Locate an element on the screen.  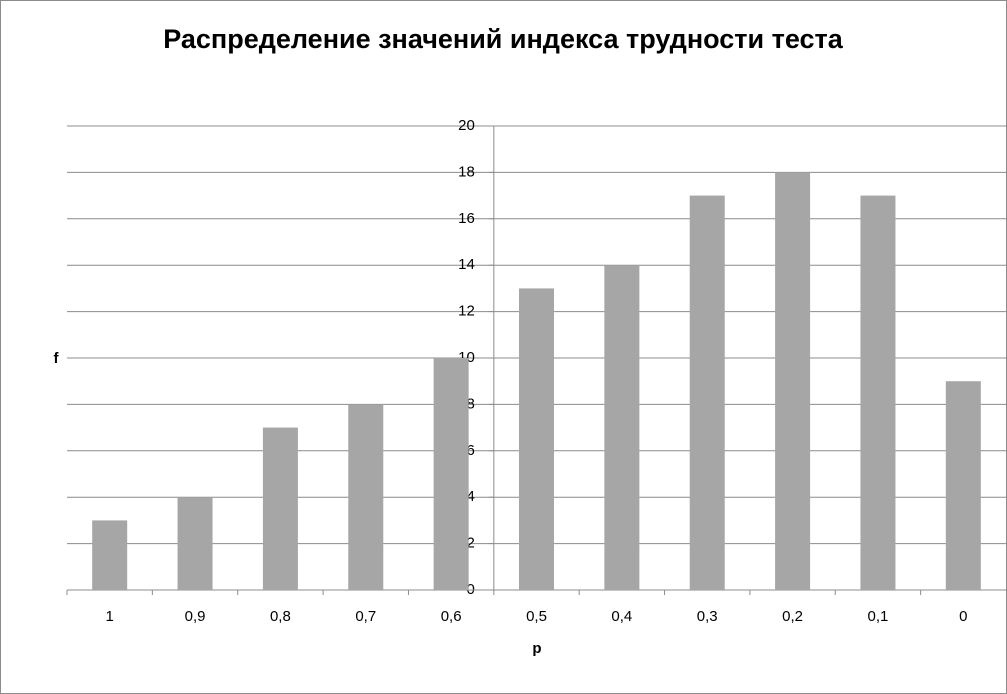
y-tick-label: 16 is located at coordinates (466, 218).